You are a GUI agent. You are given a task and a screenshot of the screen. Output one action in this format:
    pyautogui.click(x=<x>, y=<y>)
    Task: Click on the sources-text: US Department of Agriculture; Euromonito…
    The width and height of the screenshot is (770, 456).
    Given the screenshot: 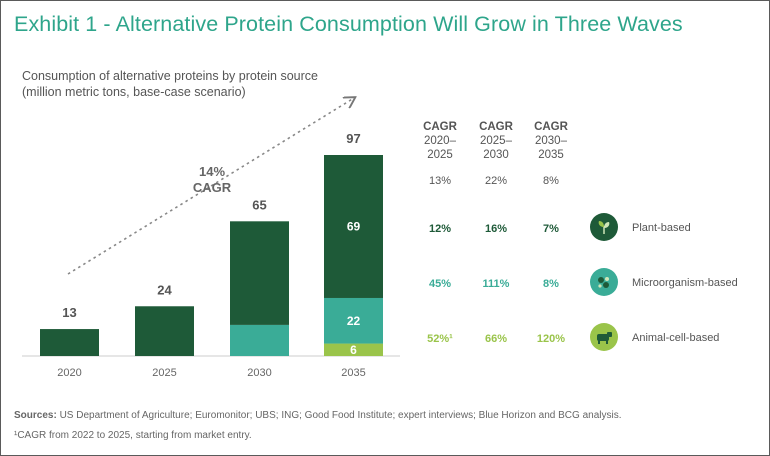 What is the action you would take?
    pyautogui.click(x=339, y=415)
    